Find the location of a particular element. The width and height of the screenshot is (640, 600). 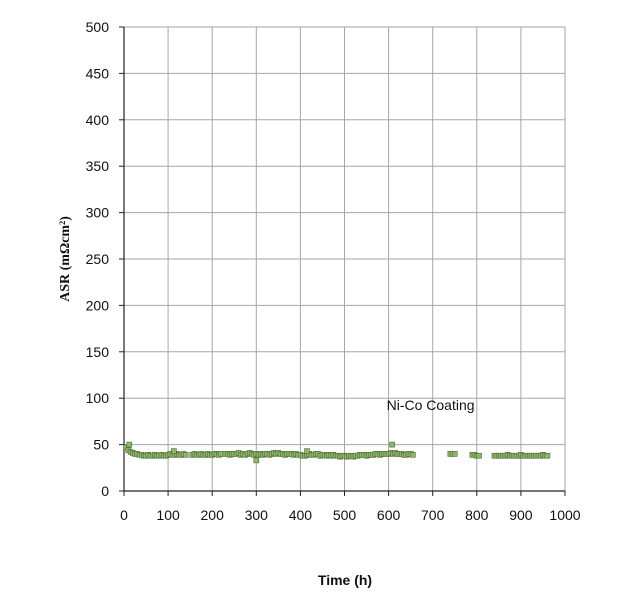

y-tick-label: 100 is located at coordinates (98, 398).